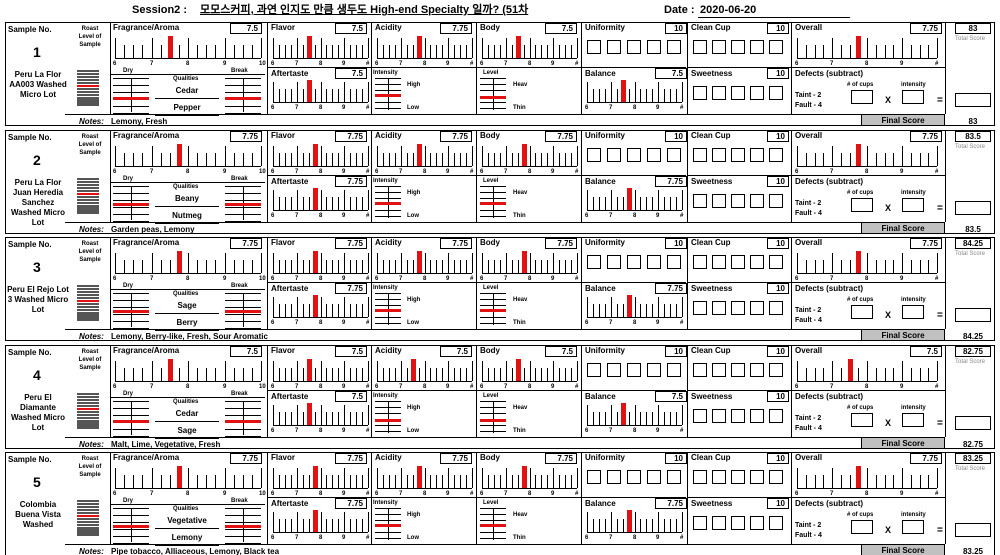 The height and width of the screenshot is (555, 1000). Describe the element at coordinates (351, 396) in the screenshot. I see `aftertaste-score-box: 7.5` at that location.